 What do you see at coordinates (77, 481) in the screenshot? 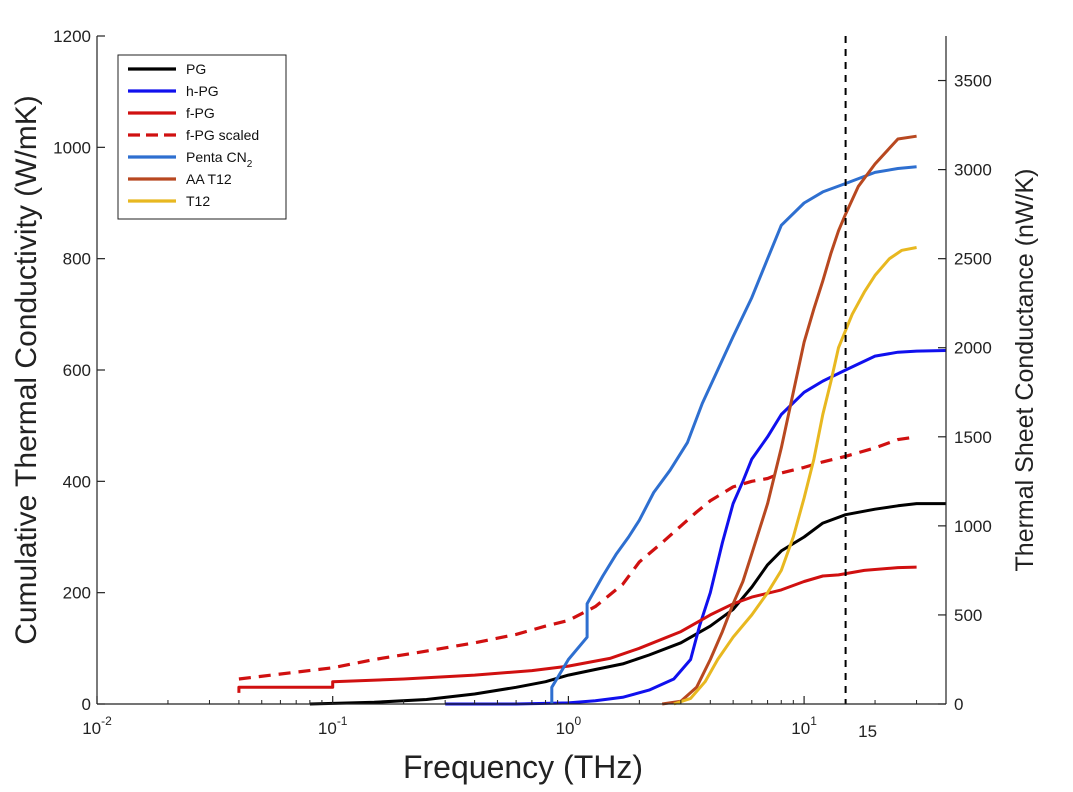
I see `y-tick-label: 400` at bounding box center [77, 481].